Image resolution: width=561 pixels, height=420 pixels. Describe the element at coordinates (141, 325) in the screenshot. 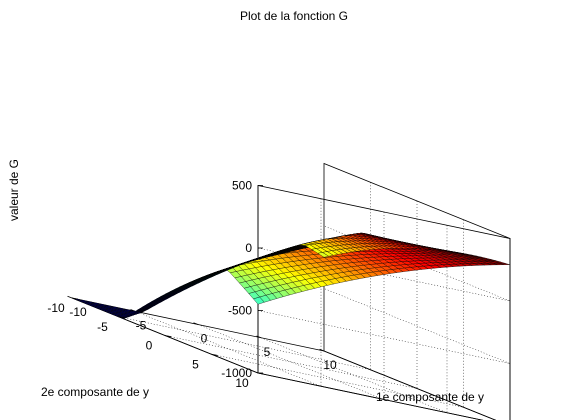

I see `x-tick-label: -5` at that location.